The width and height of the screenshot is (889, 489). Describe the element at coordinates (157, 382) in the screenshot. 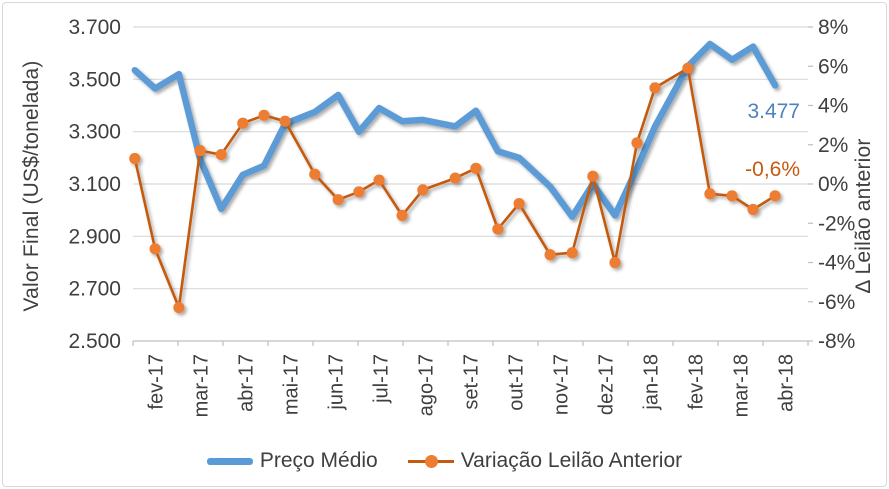

I see `x-axis-month-label: fev-17` at that location.